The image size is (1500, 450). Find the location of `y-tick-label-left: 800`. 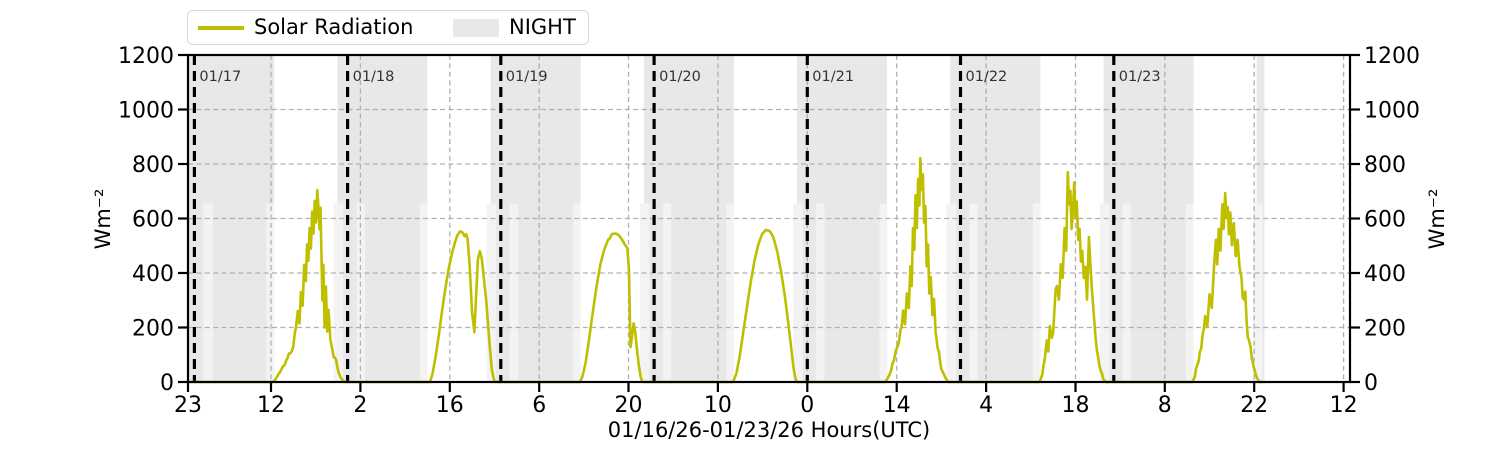

y-tick-label-left: 800 is located at coordinates (153, 165).